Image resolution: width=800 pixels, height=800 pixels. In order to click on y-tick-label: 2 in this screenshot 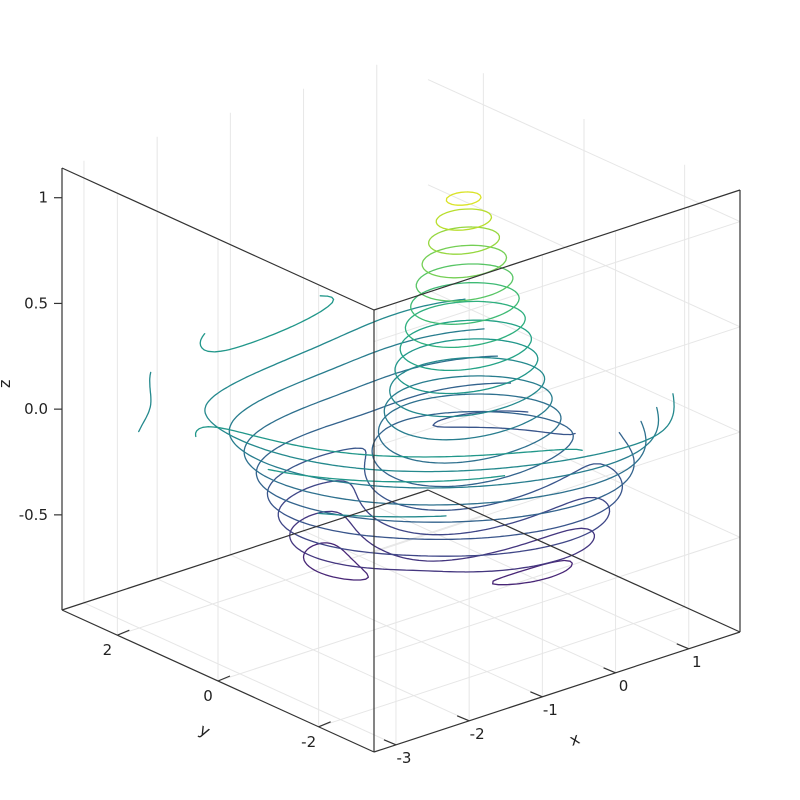, I will do `click(108, 650)`.